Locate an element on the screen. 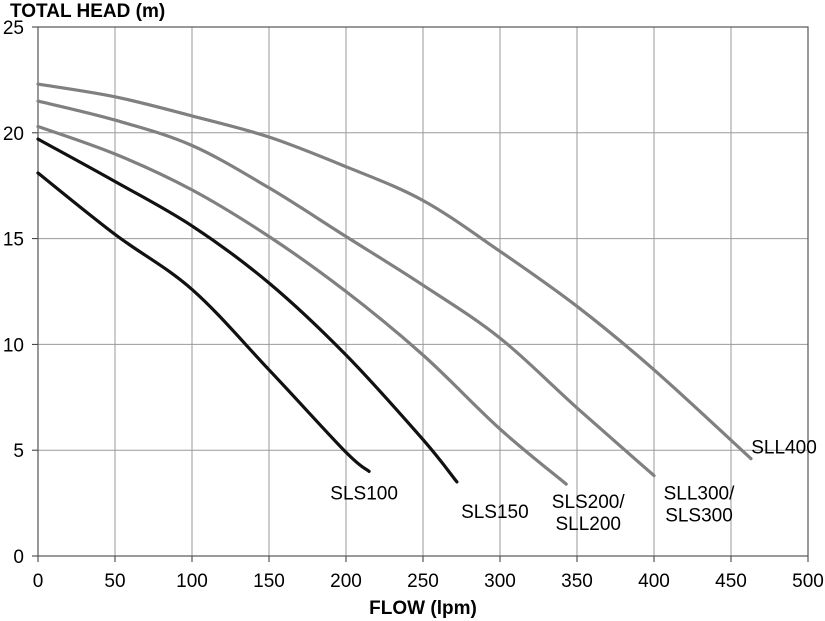 The height and width of the screenshot is (621, 825). series-label: SLL200 is located at coordinates (588, 524).